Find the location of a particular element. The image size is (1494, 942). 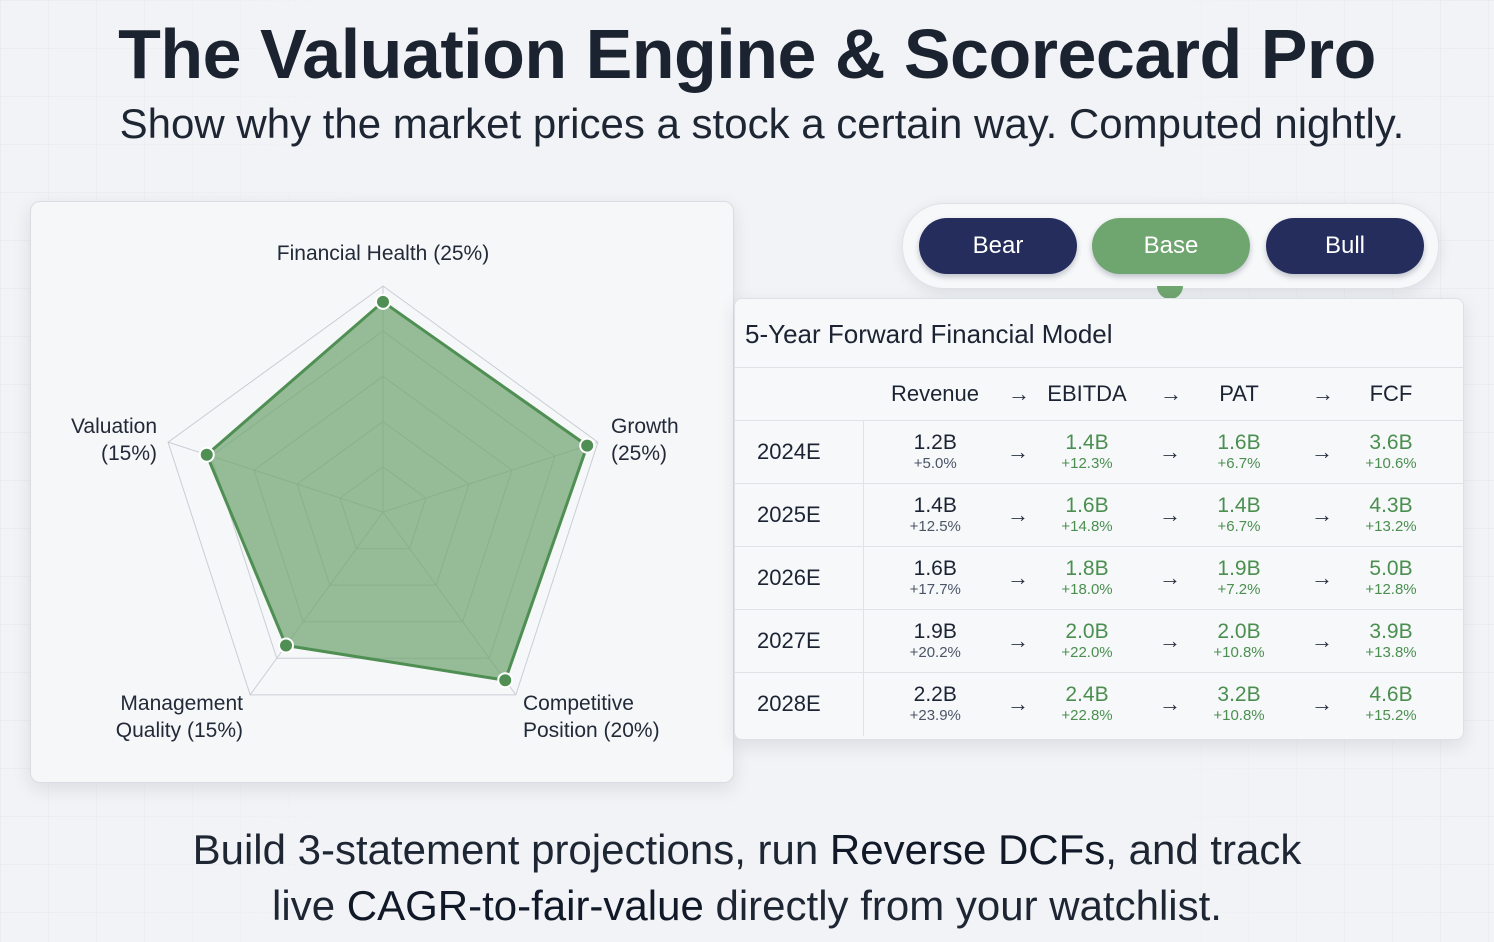

radar-axis-label: Position (20%) is located at coordinates (591, 730).